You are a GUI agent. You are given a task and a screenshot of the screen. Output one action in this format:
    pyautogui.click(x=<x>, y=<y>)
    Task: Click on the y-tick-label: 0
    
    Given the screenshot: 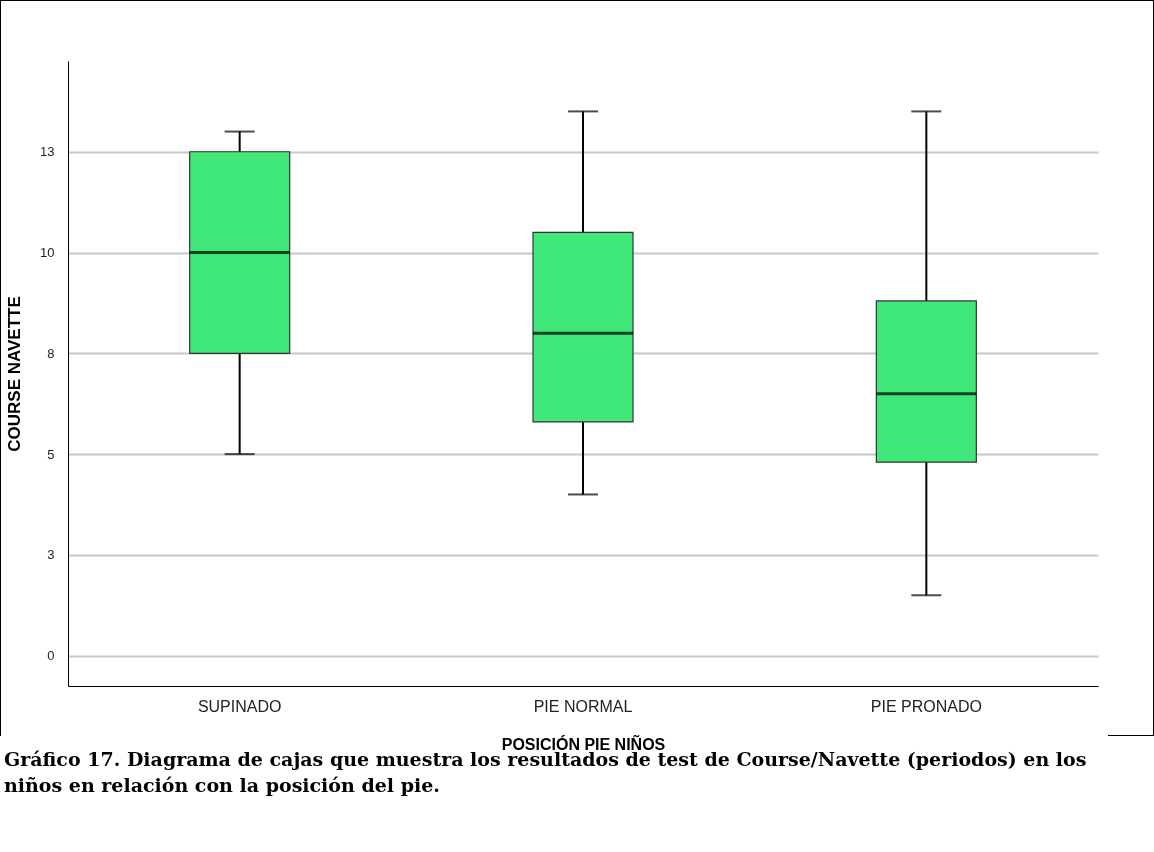 What is the action you would take?
    pyautogui.click(x=51, y=656)
    